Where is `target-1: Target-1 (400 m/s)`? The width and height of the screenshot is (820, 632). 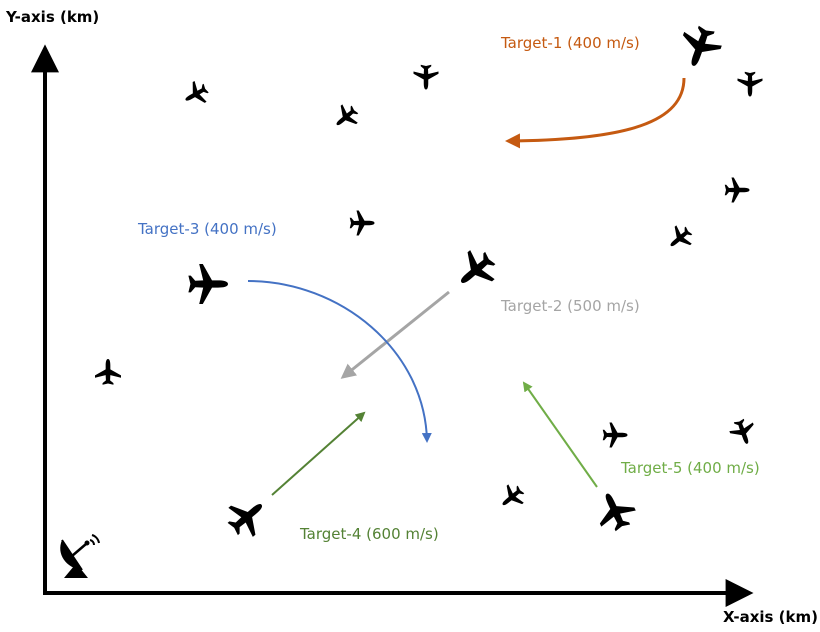 target-1: Target-1 (400 m/s) is located at coordinates (613, 85).